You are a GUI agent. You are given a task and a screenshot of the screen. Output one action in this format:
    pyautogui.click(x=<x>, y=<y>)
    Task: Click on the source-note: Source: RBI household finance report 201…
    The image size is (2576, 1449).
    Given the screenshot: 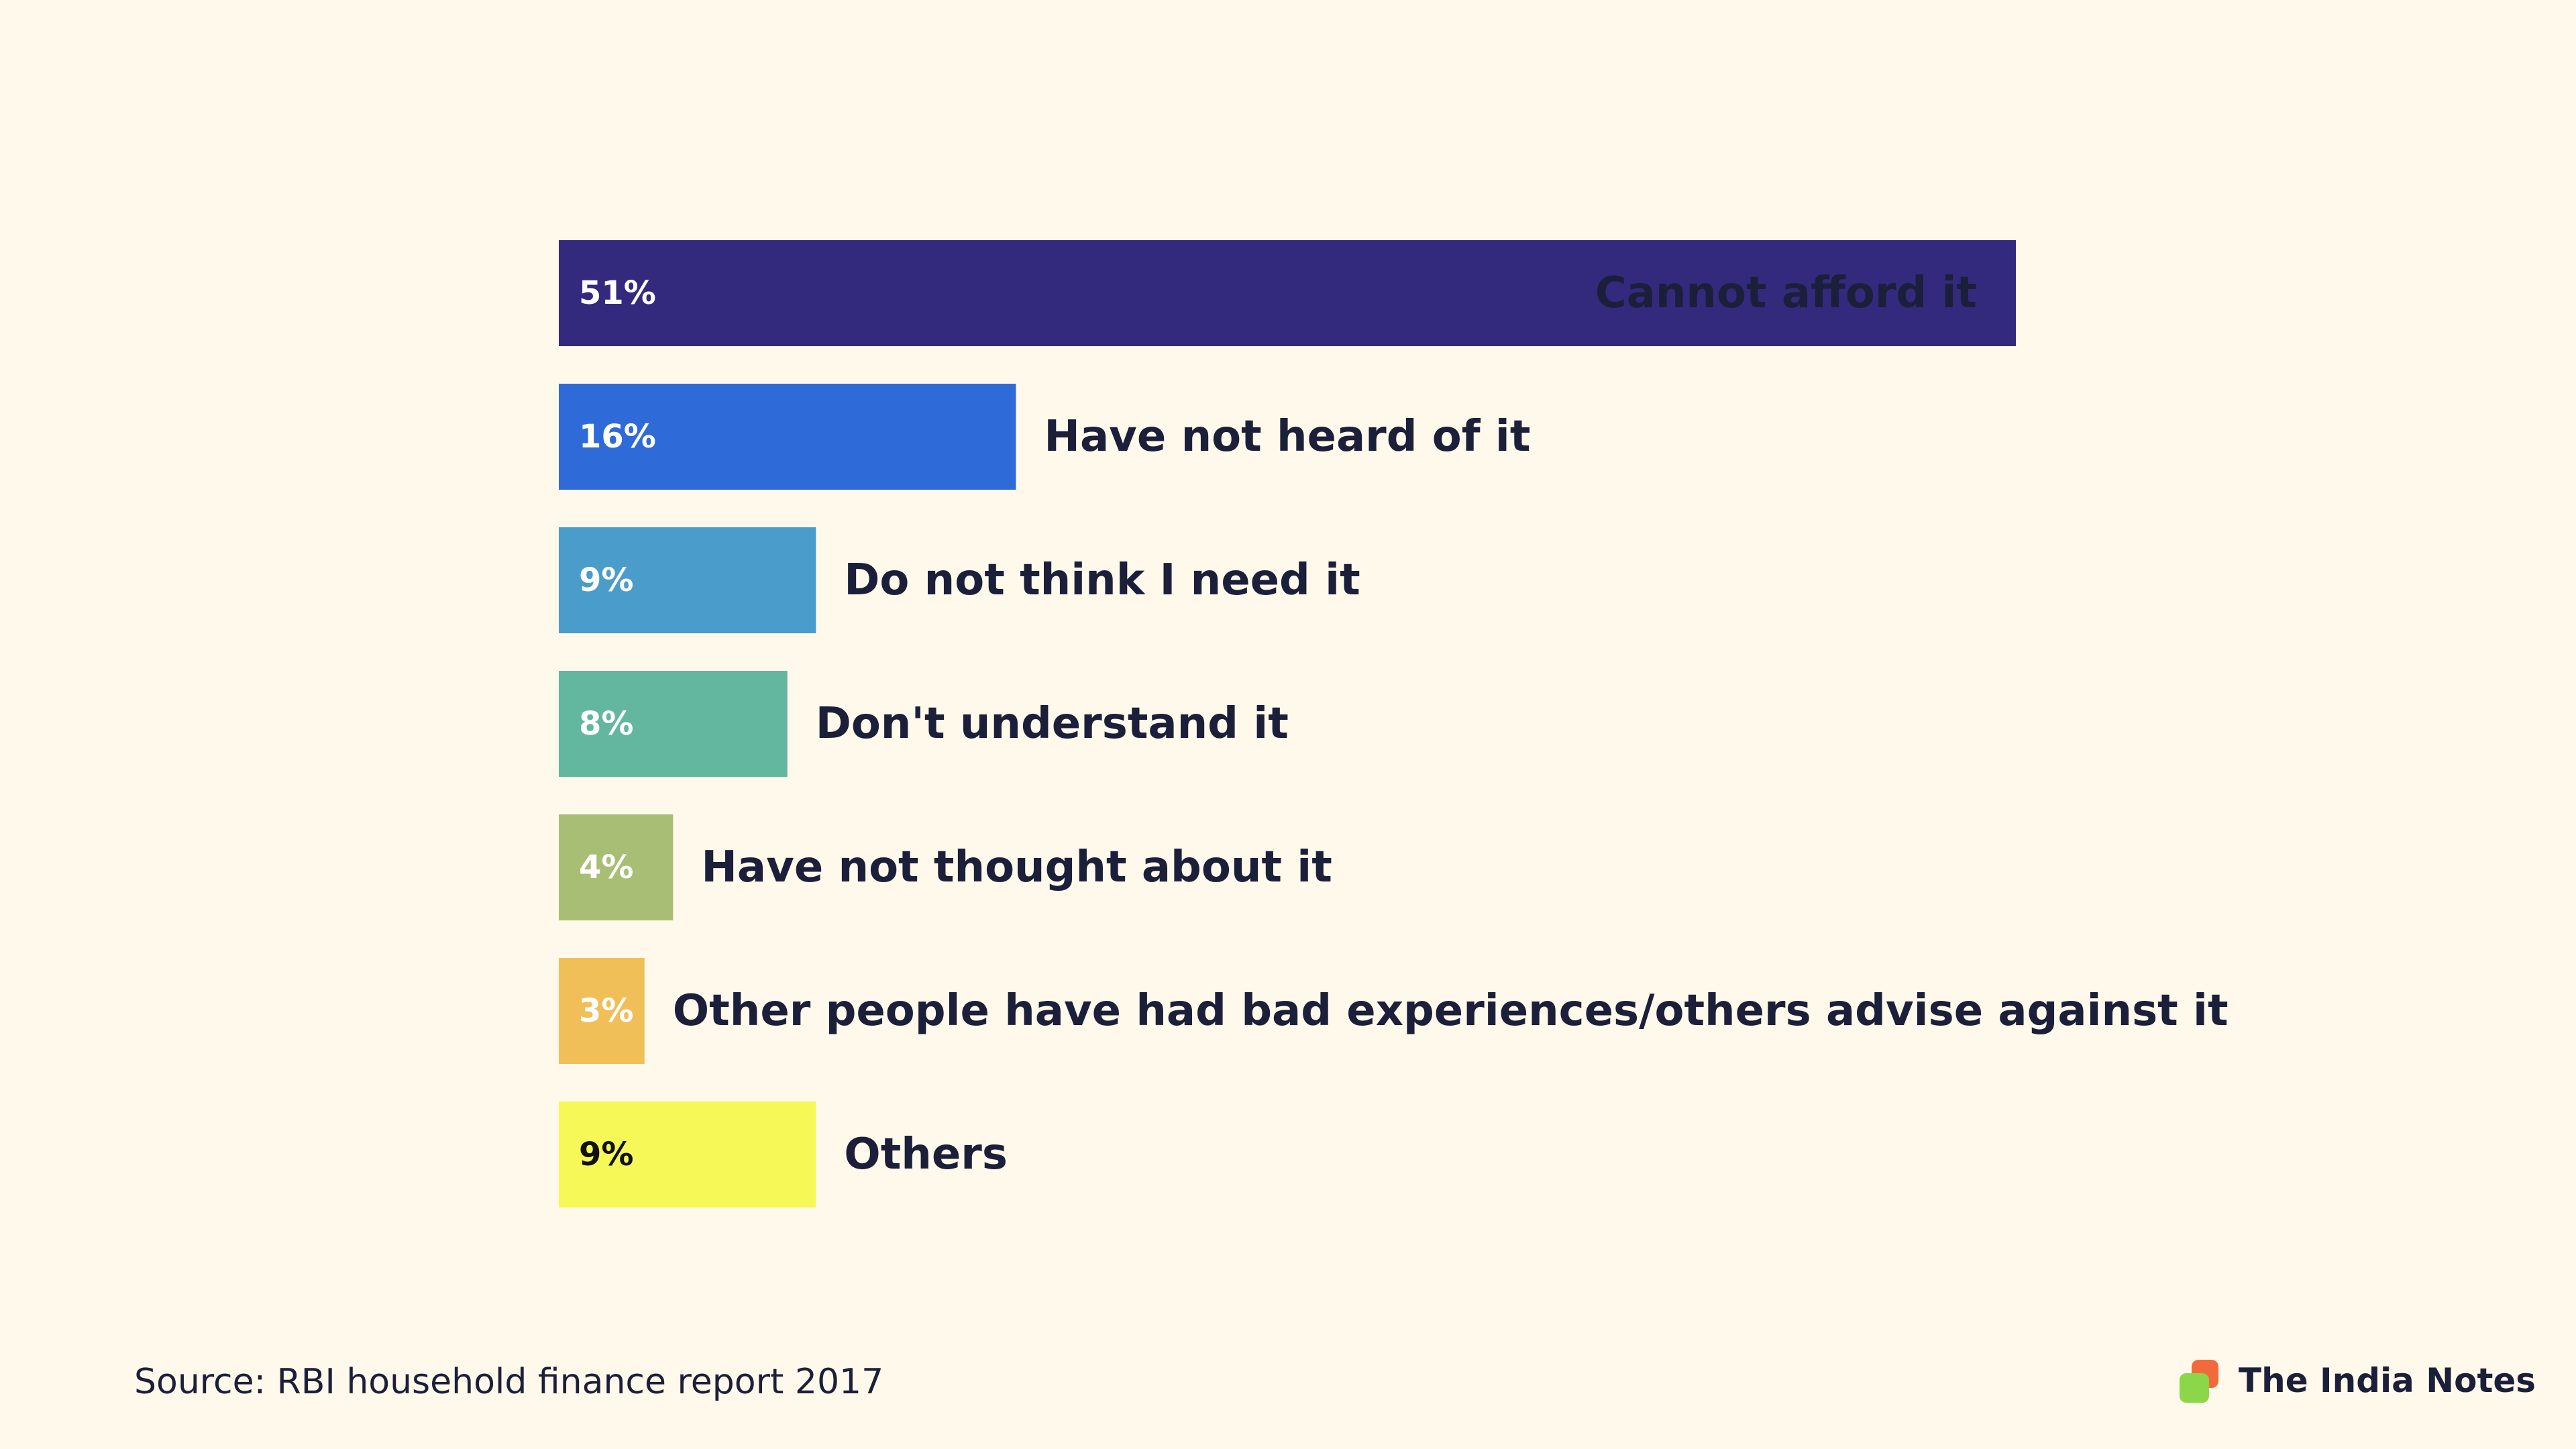 What is the action you would take?
    pyautogui.click(x=509, y=1382)
    